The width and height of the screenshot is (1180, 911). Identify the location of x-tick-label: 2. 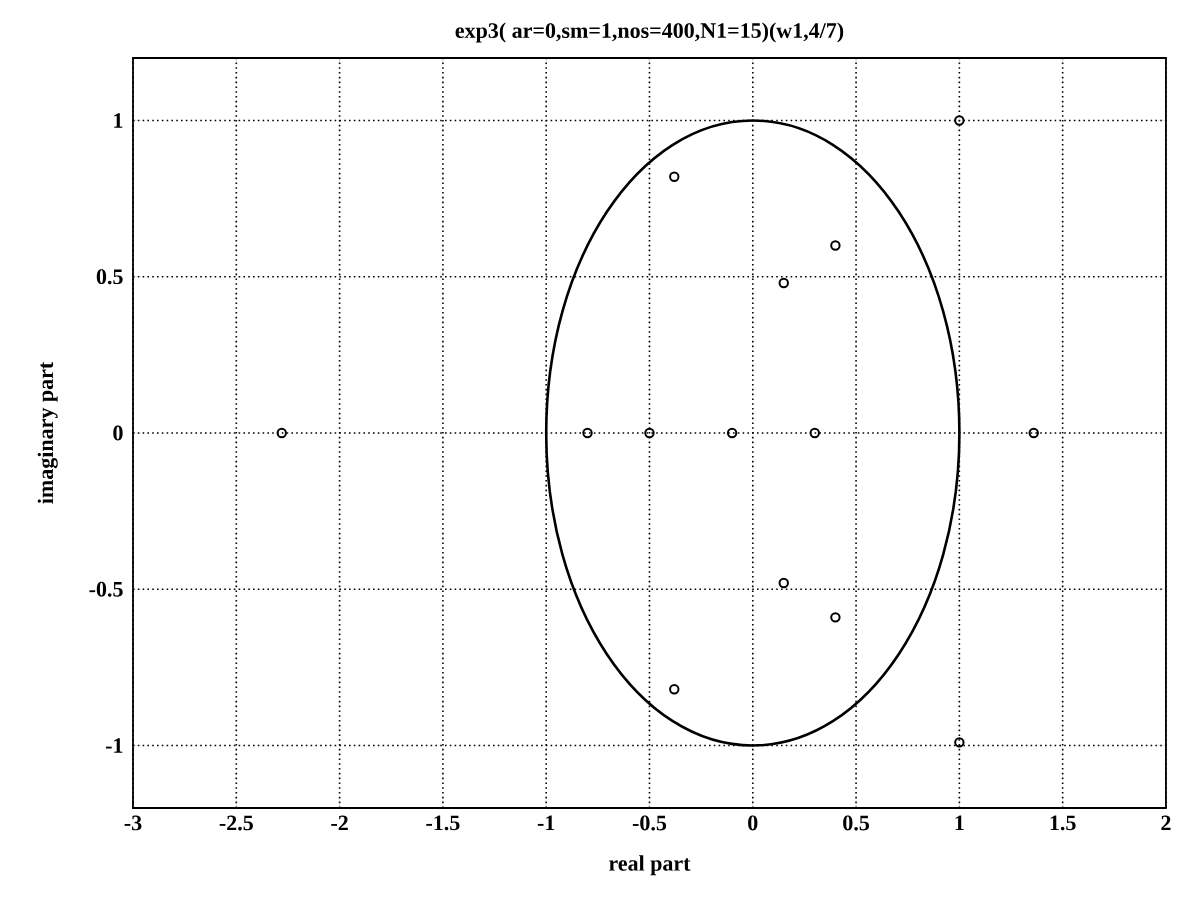
(1166, 823).